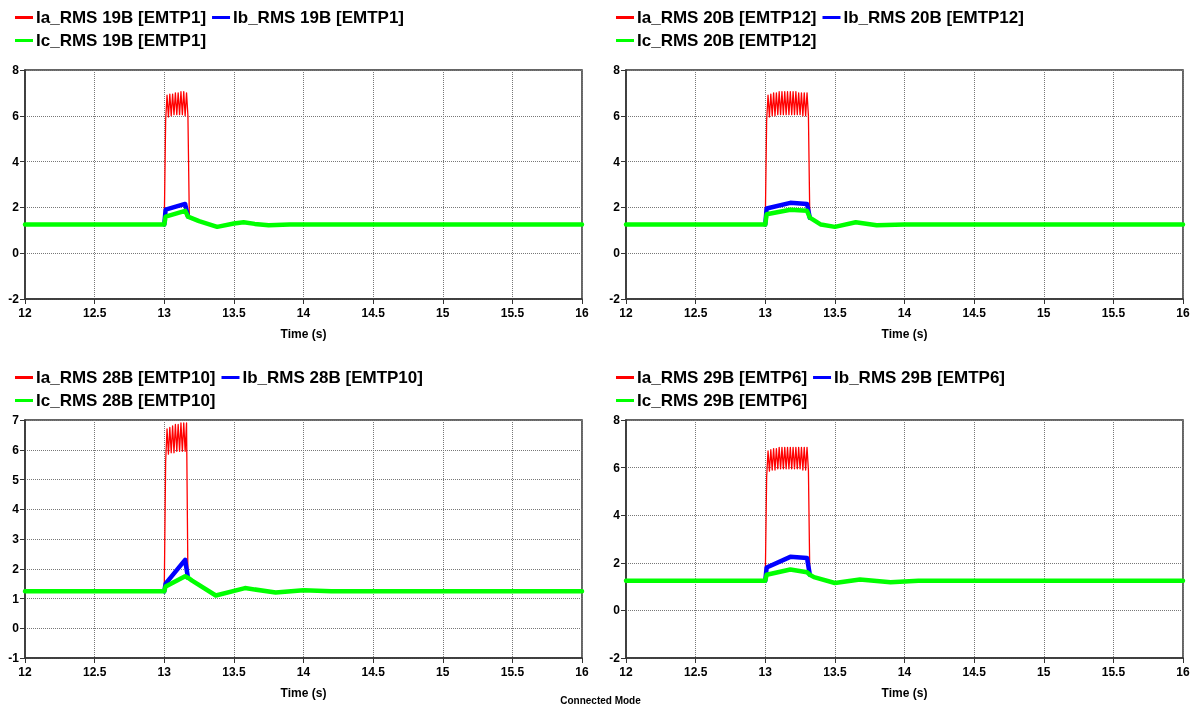  Describe the element at coordinates (16, 539) in the screenshot. I see `y-tick-label: 3` at that location.